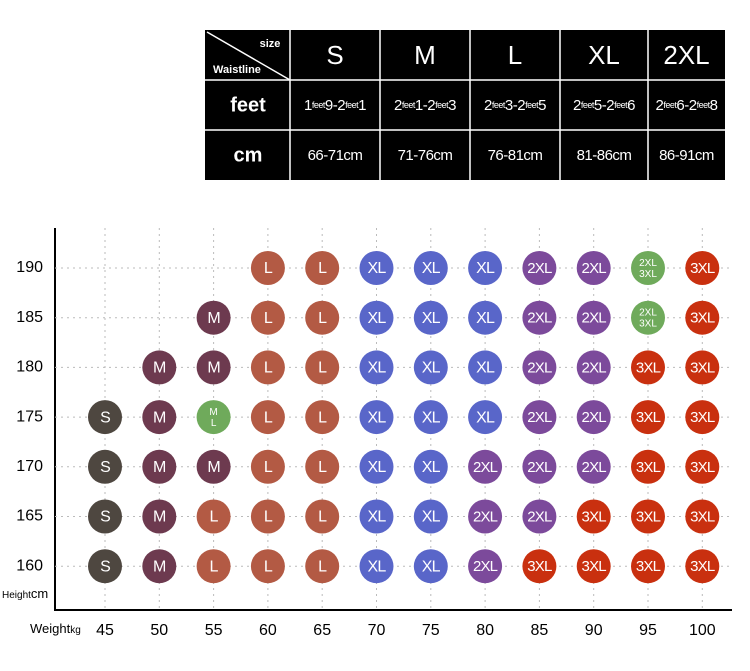  Describe the element at coordinates (322, 630) in the screenshot. I see `x-tick-label: 65` at that location.